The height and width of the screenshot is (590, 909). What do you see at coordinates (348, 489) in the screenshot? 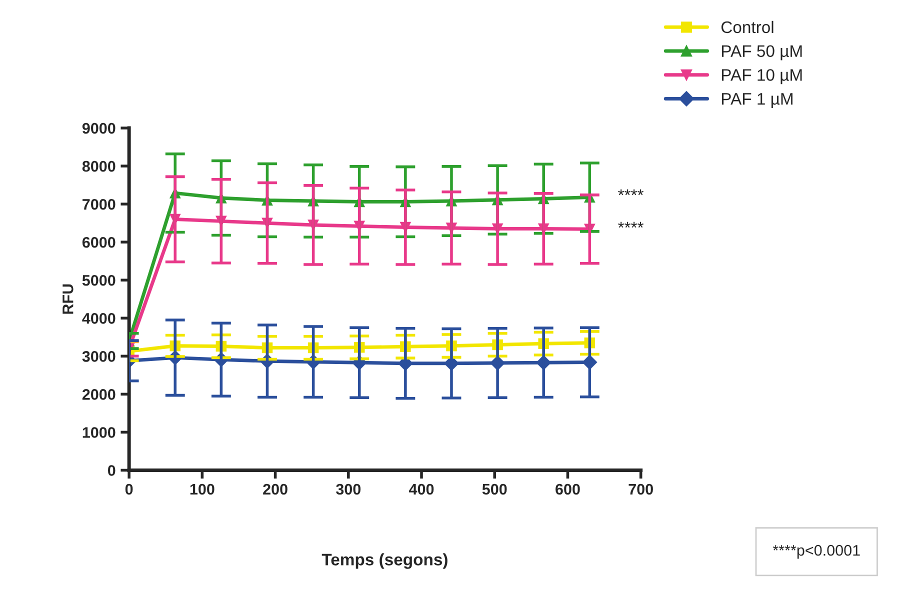
I see `x-tick-label: 300` at bounding box center [348, 489].